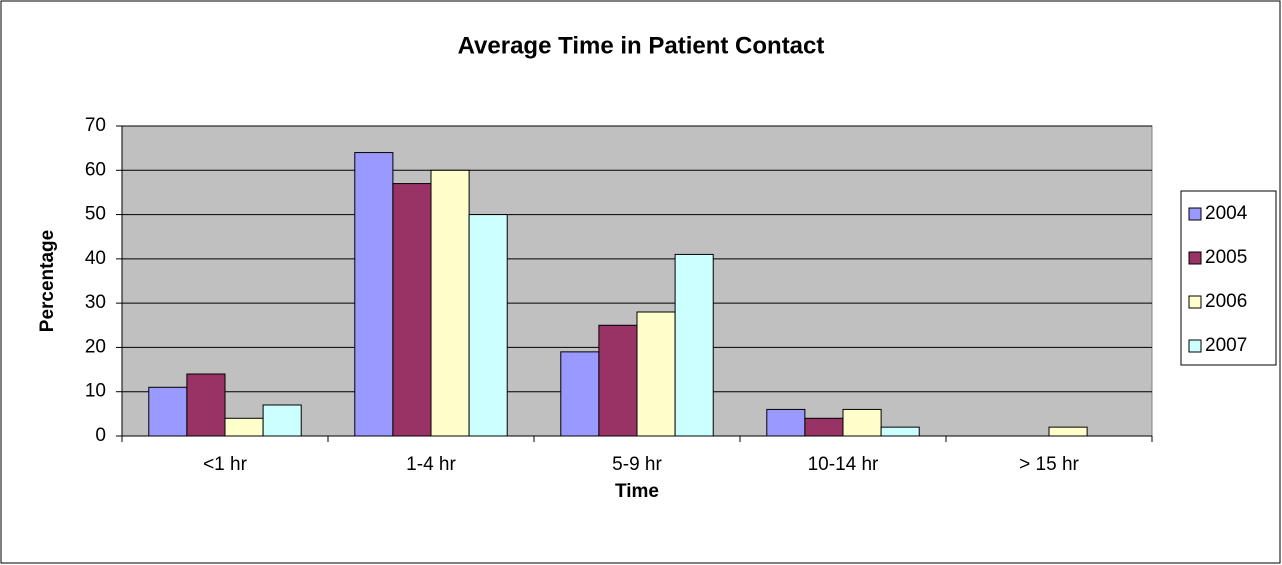 Image resolution: width=1282 pixels, height=565 pixels. I want to click on y-tick-label: 50, so click(95, 214).